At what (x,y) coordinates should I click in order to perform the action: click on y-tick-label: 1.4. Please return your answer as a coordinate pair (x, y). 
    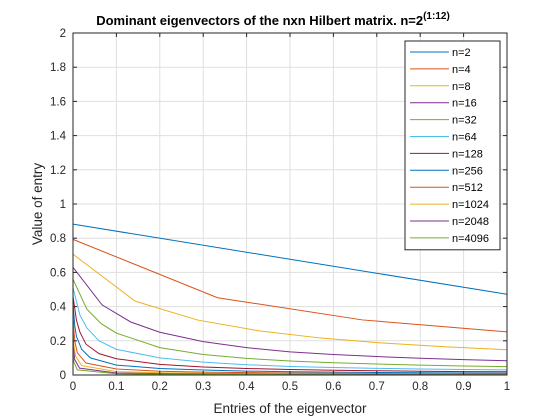
    Looking at the image, I should click on (58, 137).